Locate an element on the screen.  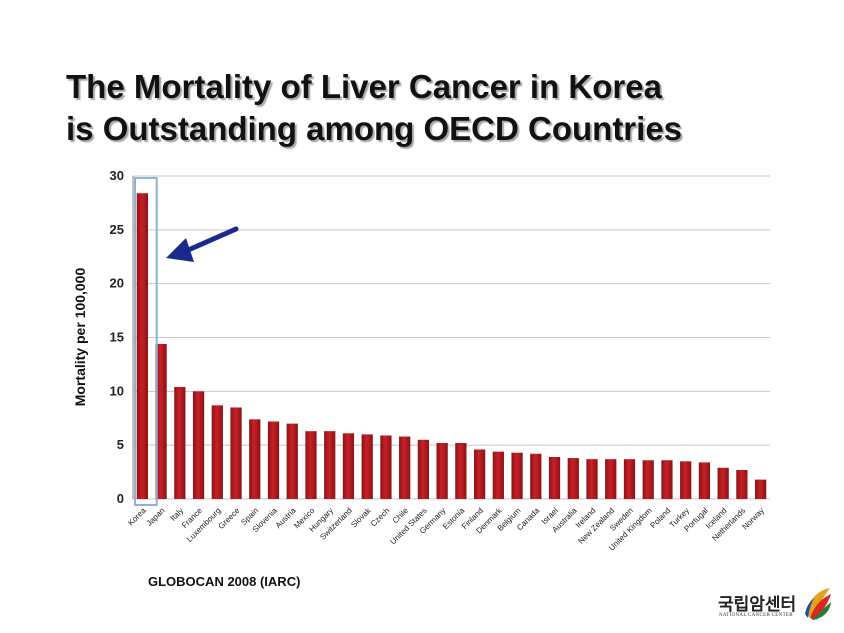
national-cancer-center-logo: 국립암센터 NATIONAL CANCER CENTER is located at coordinates (774, 606).